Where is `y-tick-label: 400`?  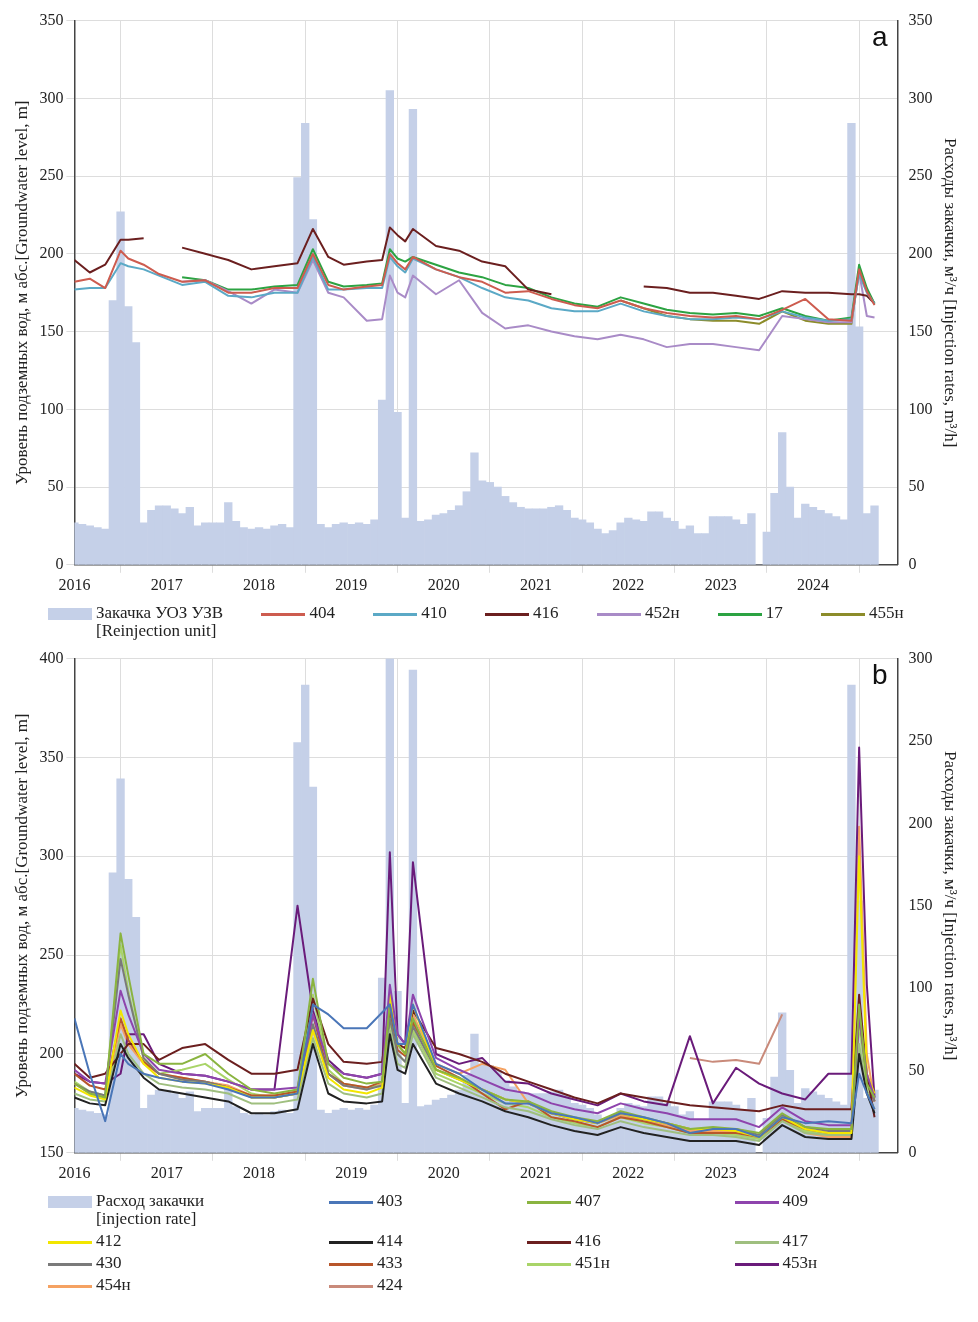
y-tick-label: 400 is located at coordinates (51, 657).